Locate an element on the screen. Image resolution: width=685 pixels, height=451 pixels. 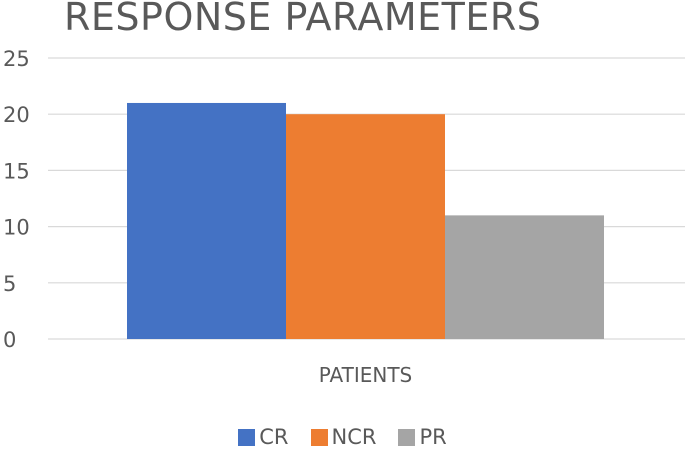
legend: CR NCR PR is located at coordinates (342, 437).